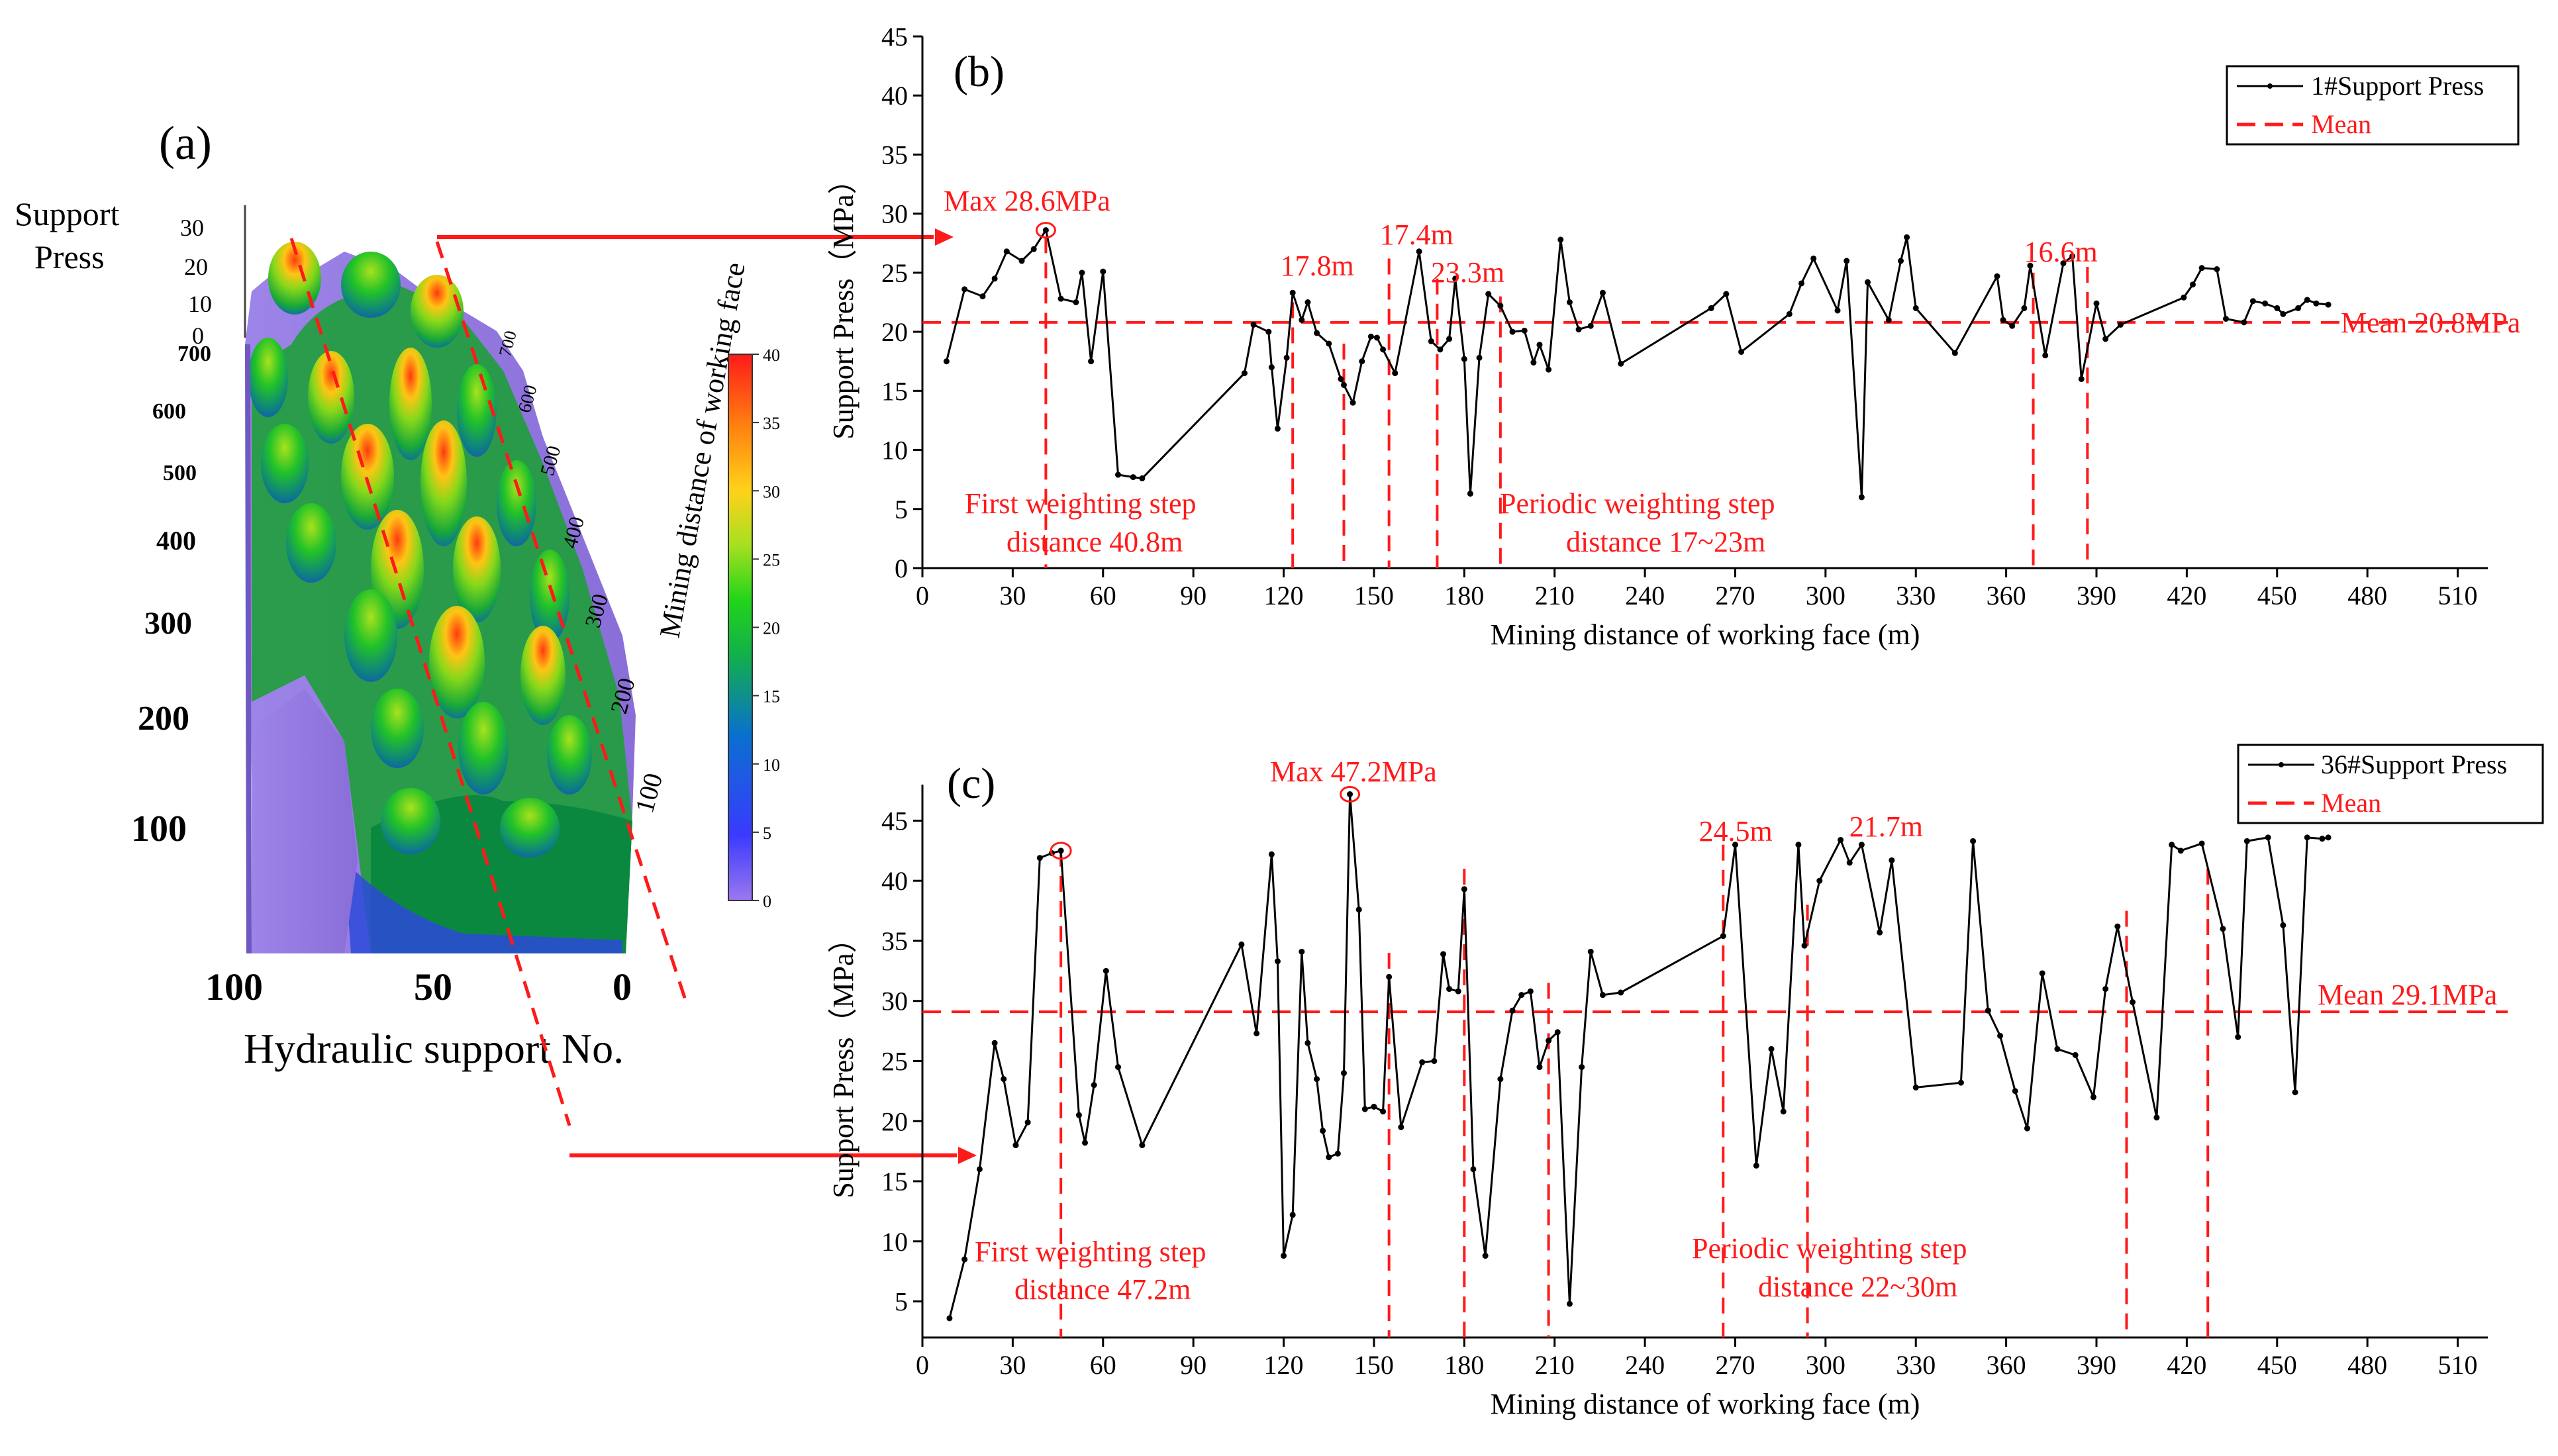  Describe the element at coordinates (507, 343) in the screenshot. I see `depth-tick: 700` at that location.